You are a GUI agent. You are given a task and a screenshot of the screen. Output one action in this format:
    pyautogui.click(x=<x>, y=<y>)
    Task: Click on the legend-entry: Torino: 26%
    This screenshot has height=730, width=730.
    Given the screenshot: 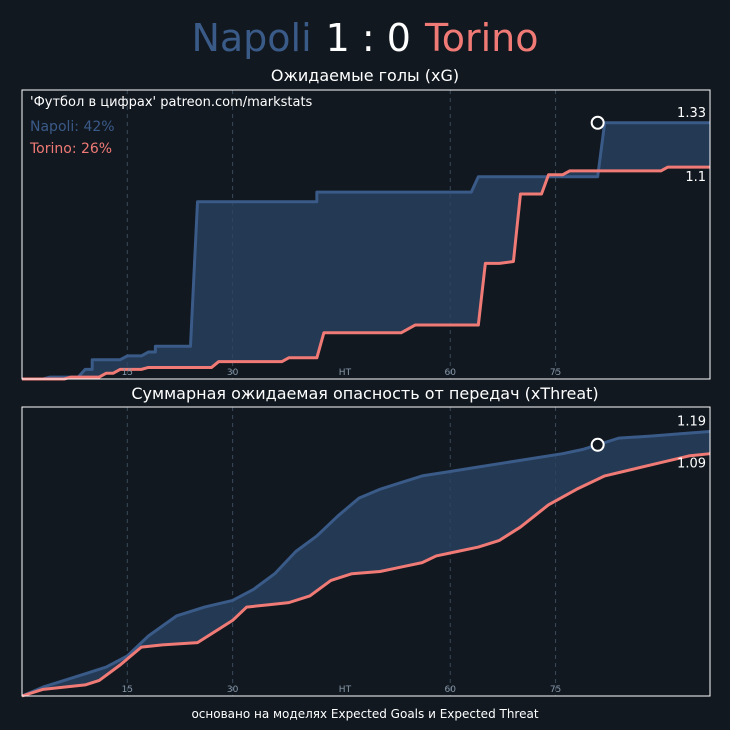 What is the action you would take?
    pyautogui.click(x=70, y=149)
    